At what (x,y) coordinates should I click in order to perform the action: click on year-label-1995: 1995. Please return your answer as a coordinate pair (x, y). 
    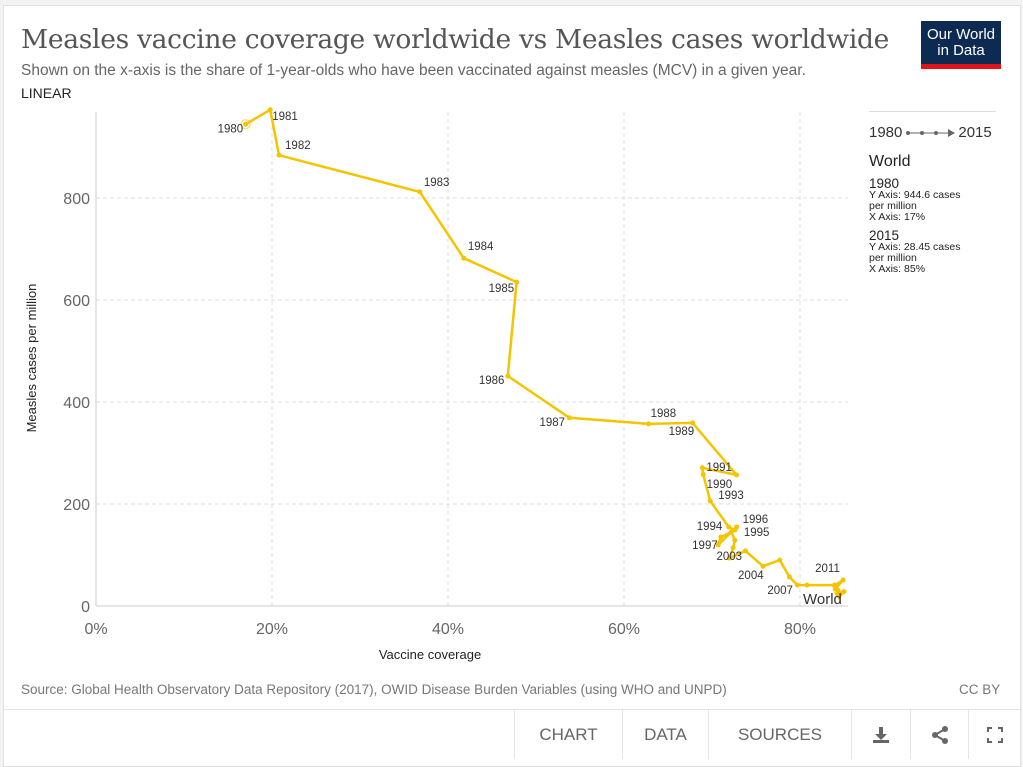
    Looking at the image, I should click on (757, 533).